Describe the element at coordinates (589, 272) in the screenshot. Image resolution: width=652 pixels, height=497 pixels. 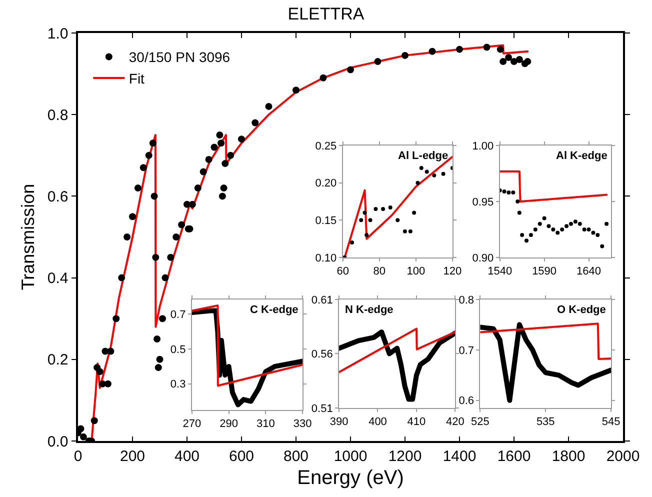
I see `x-tick-label: 1640` at that location.